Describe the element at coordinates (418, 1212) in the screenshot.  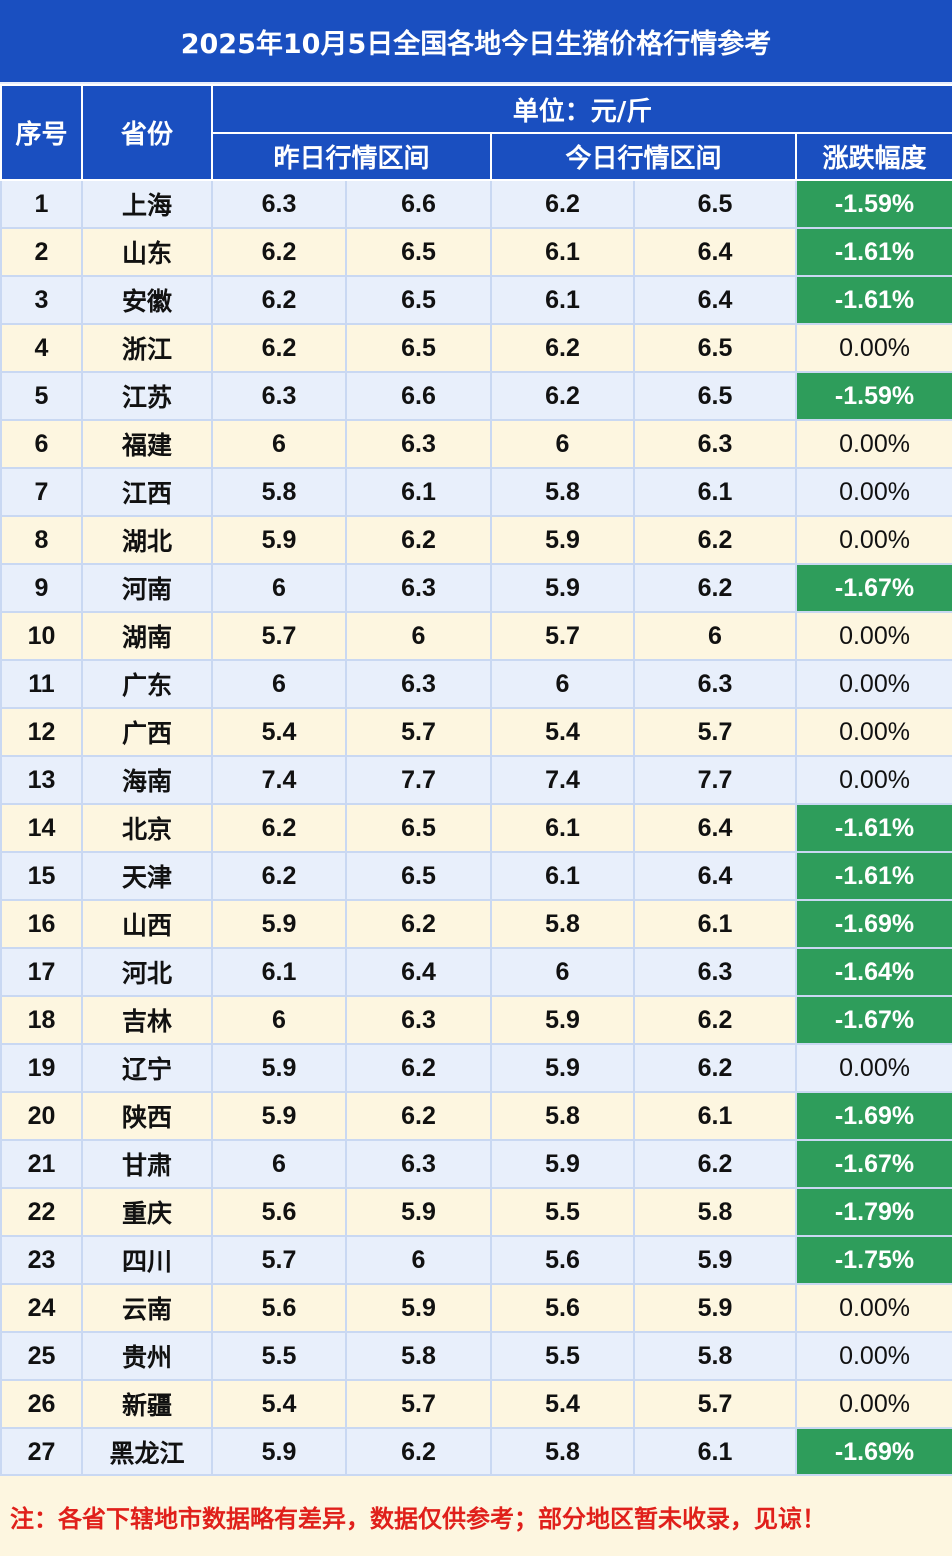
I see `cell-yesterday-high: 5.9` at that location.